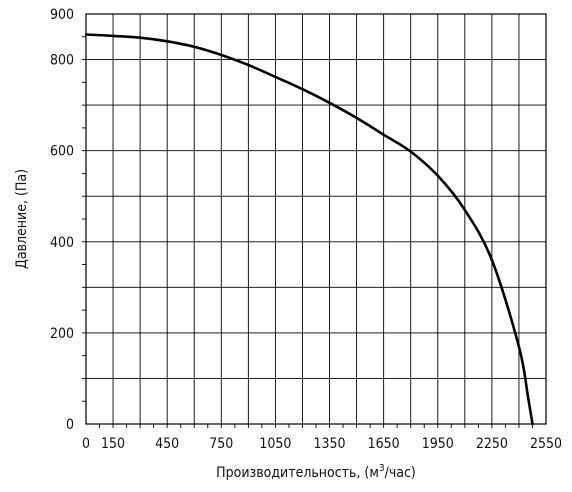 This screenshot has width=572, height=492. What do you see at coordinates (275, 444) in the screenshot?
I see `x-tick-label: 1050` at bounding box center [275, 444].